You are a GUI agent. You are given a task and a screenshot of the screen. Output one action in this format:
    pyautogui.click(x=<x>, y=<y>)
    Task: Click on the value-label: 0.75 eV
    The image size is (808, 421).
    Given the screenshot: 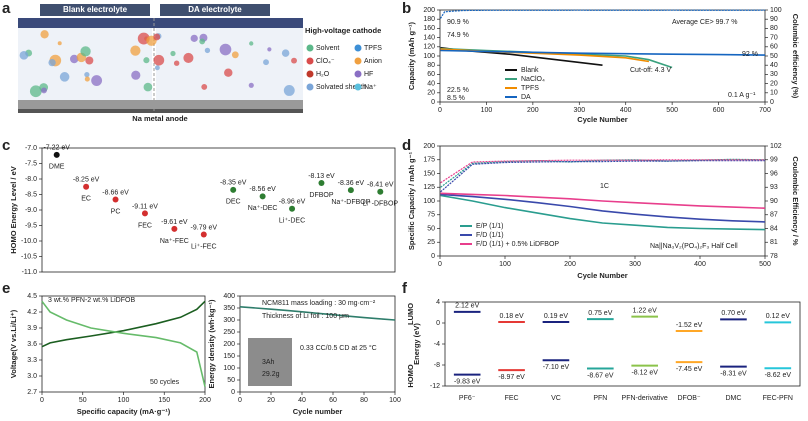 What is the action you would take?
    pyautogui.click(x=600, y=313)
    